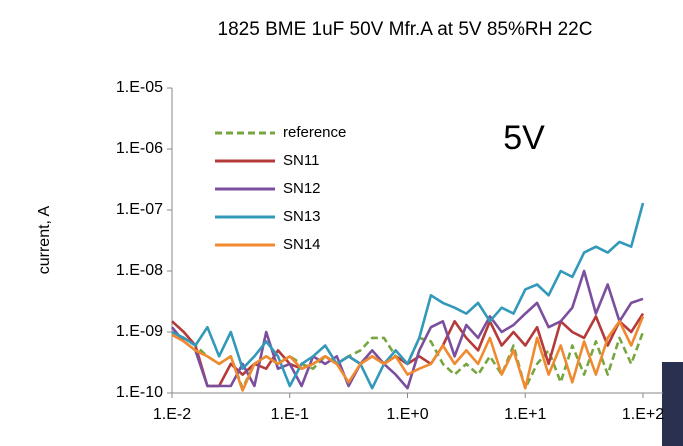 This screenshot has width=683, height=446. I want to click on annotation: 5V, so click(524, 138).